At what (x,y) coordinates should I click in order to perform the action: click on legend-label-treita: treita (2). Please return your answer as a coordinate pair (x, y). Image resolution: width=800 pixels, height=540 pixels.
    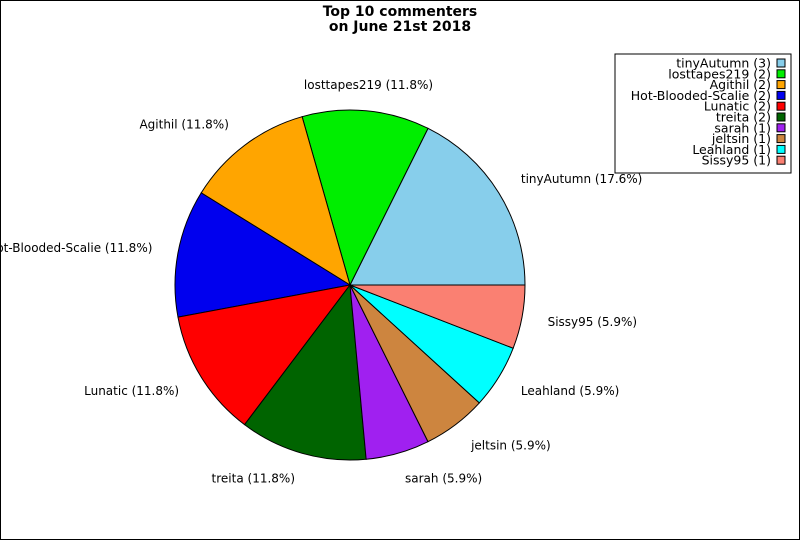
    Looking at the image, I should click on (743, 117).